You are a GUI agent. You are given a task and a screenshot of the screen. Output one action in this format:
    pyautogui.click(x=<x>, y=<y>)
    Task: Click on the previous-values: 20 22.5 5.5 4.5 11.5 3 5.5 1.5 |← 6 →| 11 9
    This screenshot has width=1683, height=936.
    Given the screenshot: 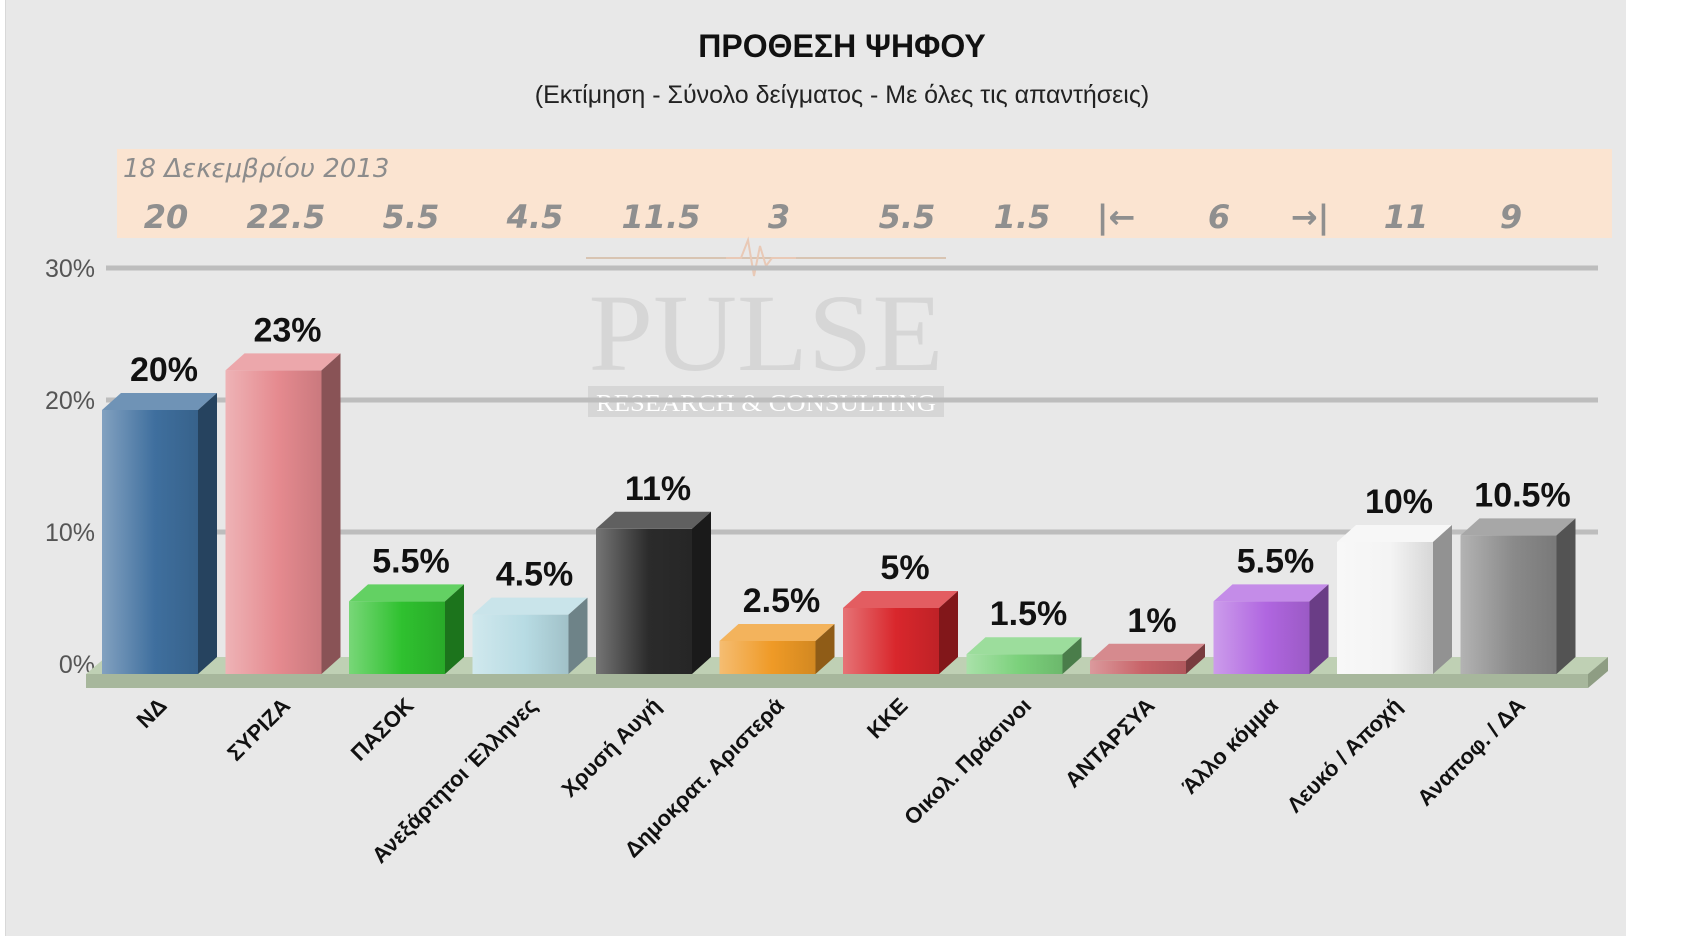 What is the action you would take?
    pyautogui.click(x=833, y=217)
    